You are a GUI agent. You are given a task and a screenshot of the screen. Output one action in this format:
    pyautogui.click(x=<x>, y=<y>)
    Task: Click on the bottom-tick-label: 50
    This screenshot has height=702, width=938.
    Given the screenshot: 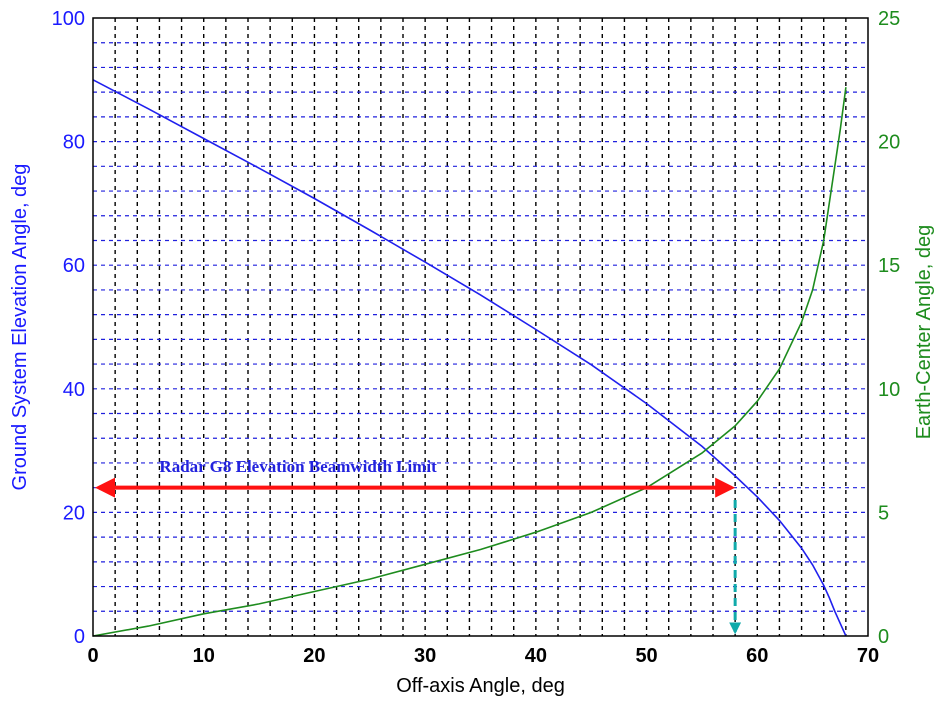 What is the action you would take?
    pyautogui.click(x=646, y=656)
    